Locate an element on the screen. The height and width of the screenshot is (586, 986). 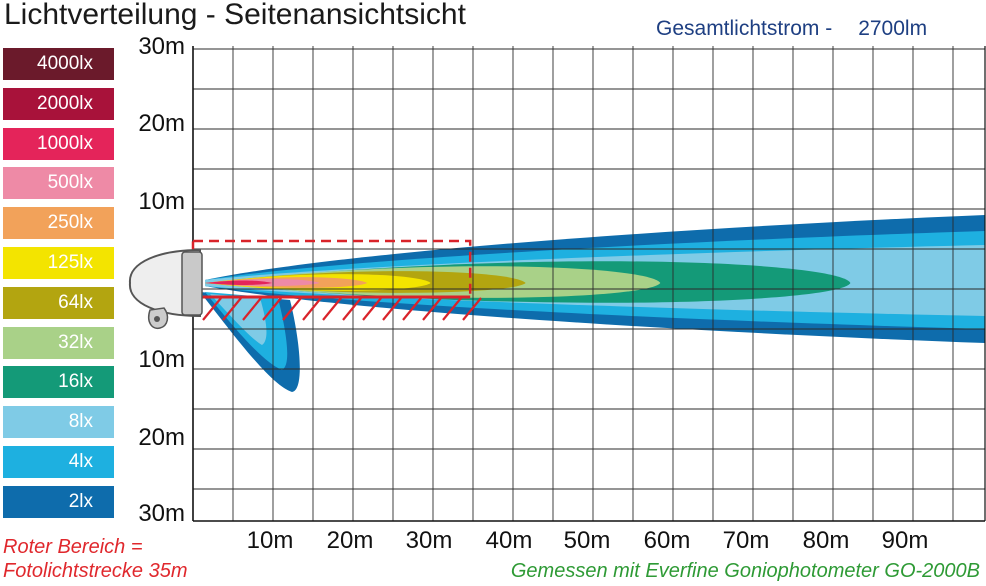
beam-1000lx is located at coordinates (239, 282).